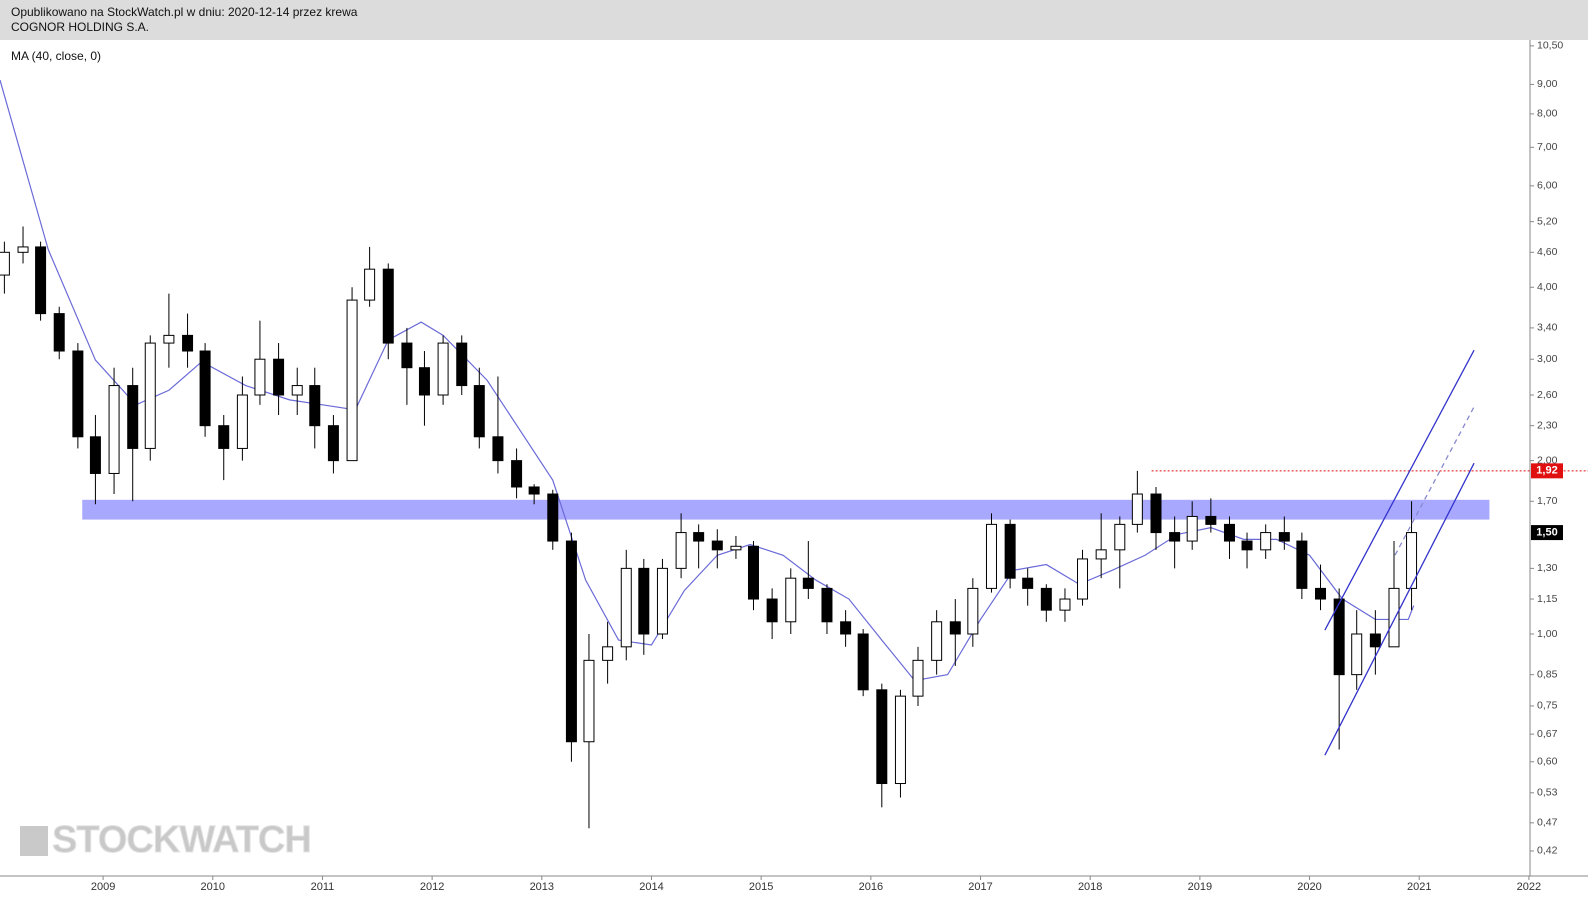  Describe the element at coordinates (761, 887) in the screenshot. I see `x-tick-label: 2015` at that location.